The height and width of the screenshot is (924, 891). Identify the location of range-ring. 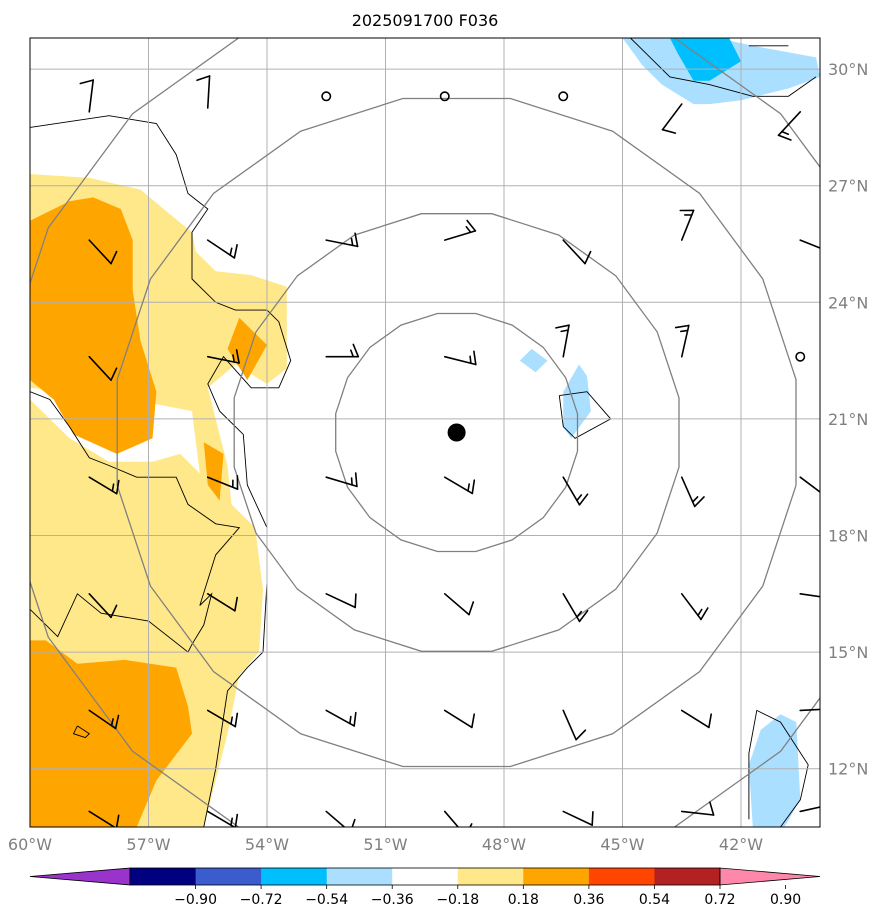
(457, 432).